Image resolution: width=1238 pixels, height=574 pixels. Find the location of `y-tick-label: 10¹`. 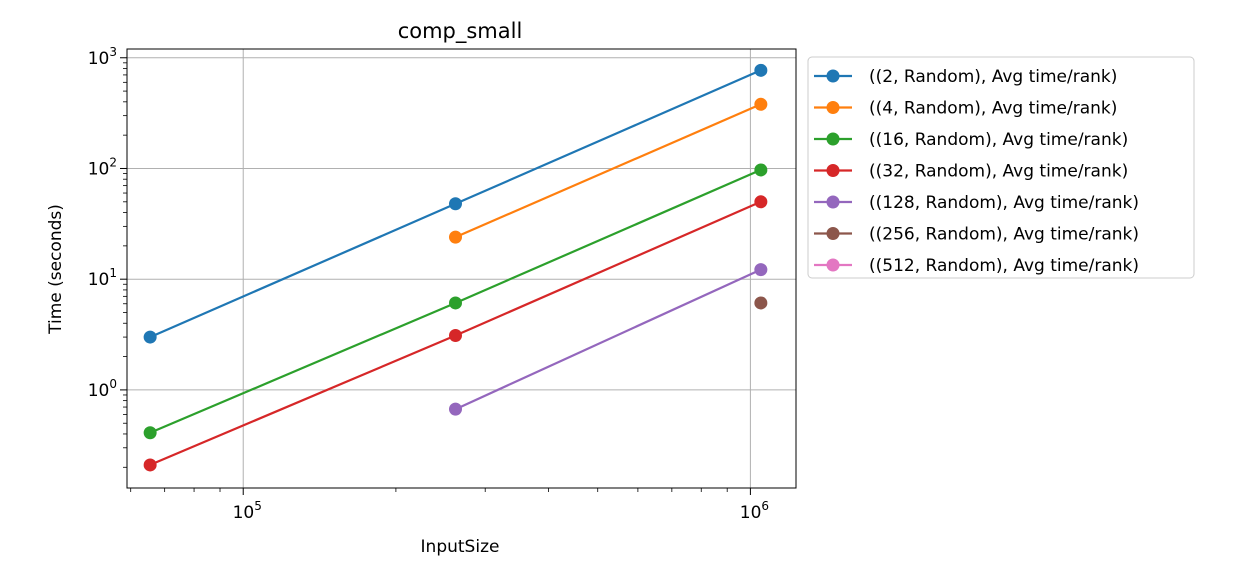

y-tick-label: 10¹ is located at coordinates (102, 278).